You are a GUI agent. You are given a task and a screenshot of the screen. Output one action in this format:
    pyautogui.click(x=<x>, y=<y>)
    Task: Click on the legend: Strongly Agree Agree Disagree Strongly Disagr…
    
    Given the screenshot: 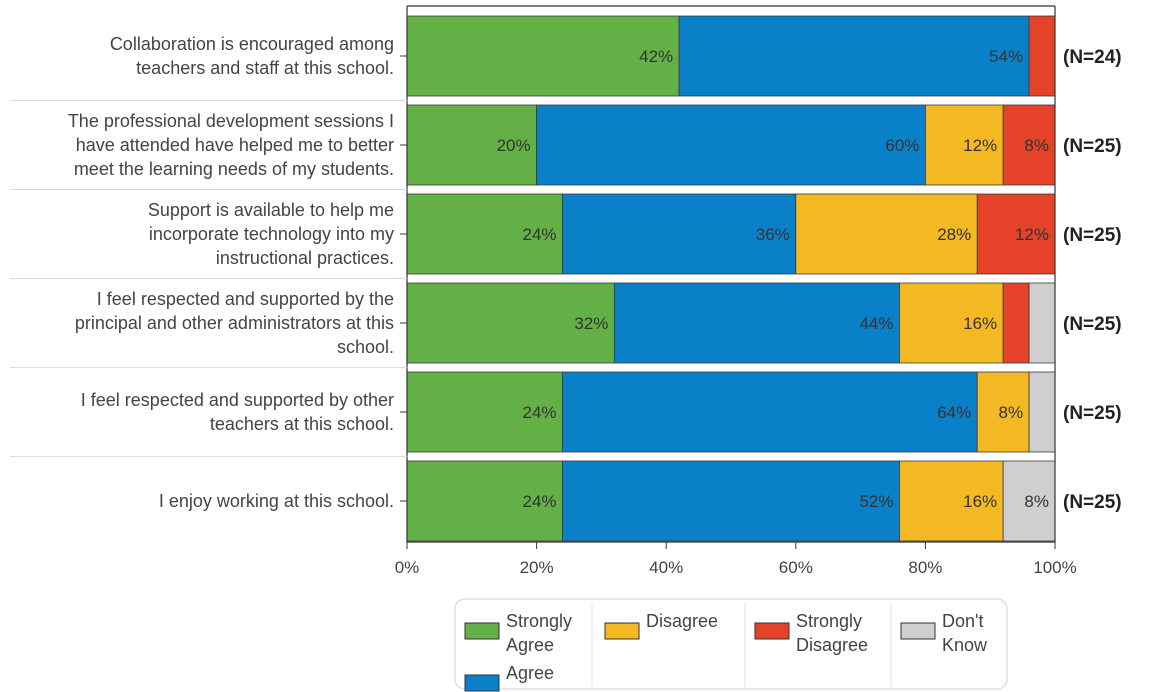 What is the action you would take?
    pyautogui.click(x=731, y=645)
    